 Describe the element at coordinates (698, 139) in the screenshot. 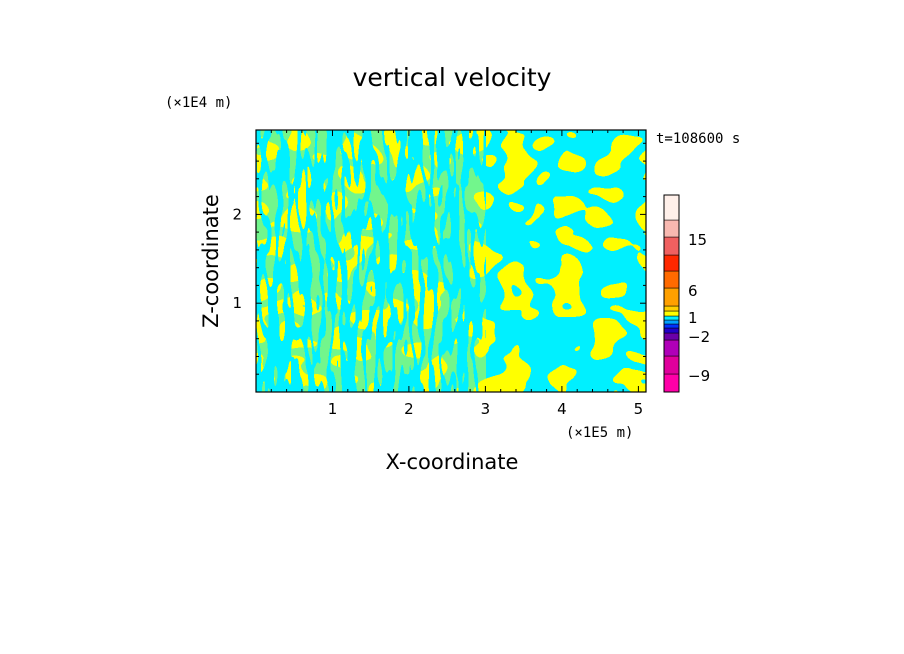

I see `time-label: t=108600 s` at that location.